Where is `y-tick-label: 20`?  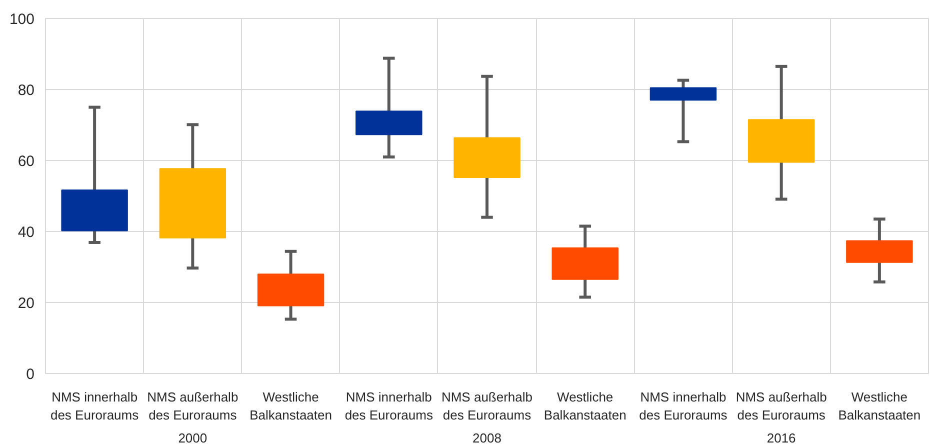
y-tick-label: 20 is located at coordinates (26, 303).